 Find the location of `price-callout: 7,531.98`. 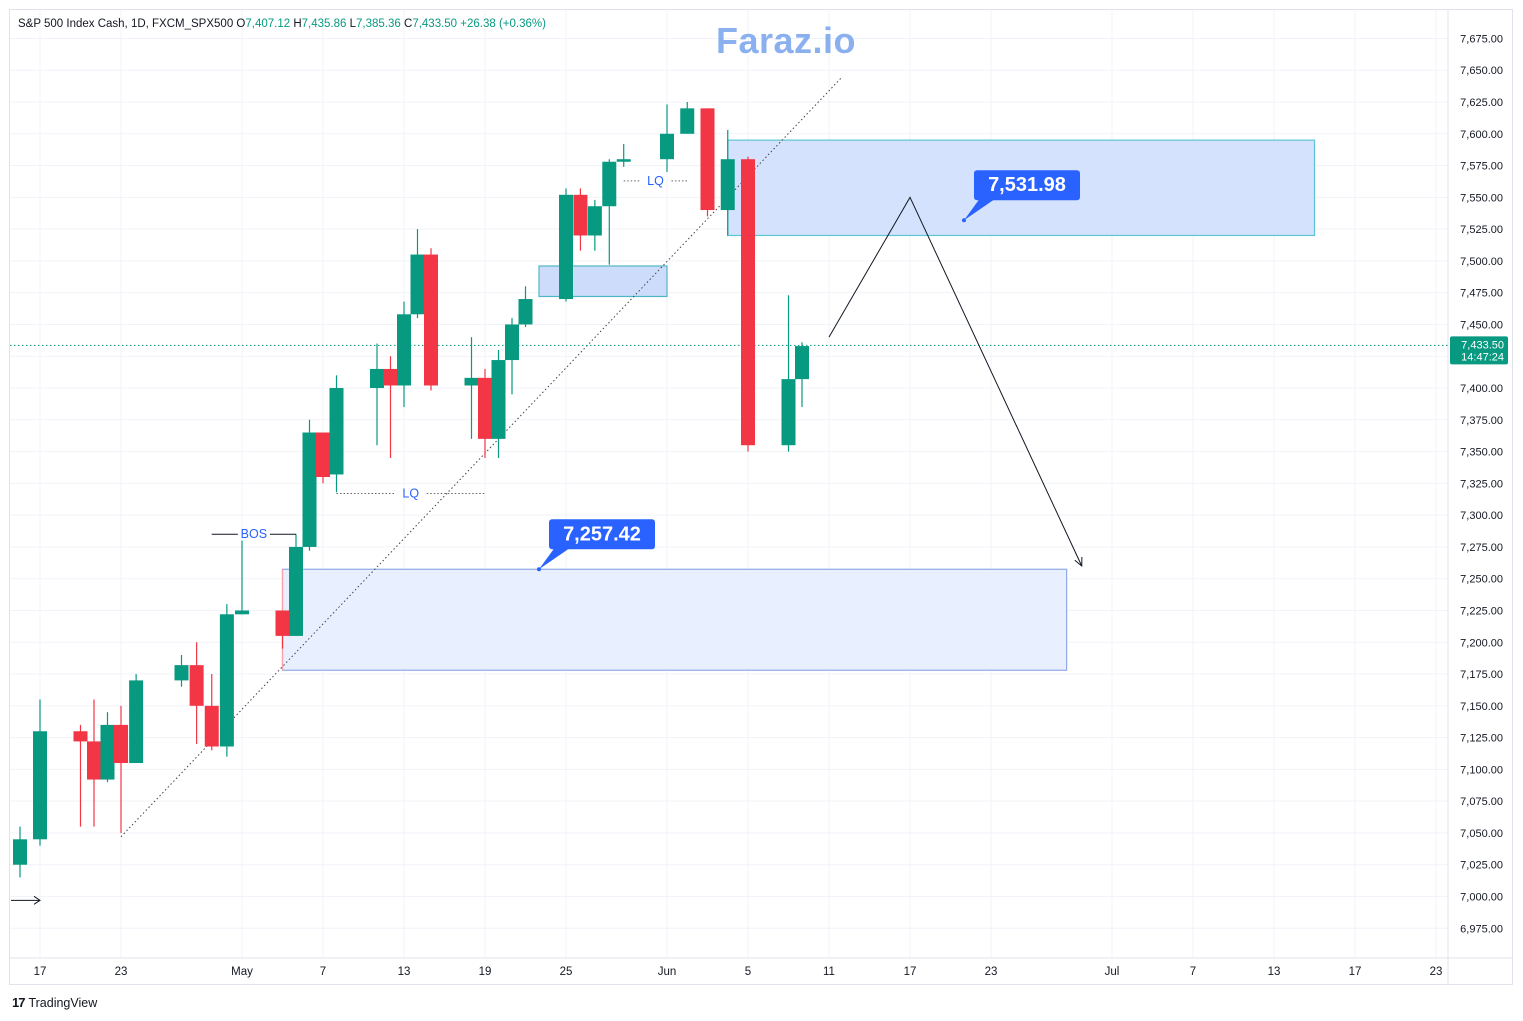

price-callout: 7,531.98 is located at coordinates (1021, 196).